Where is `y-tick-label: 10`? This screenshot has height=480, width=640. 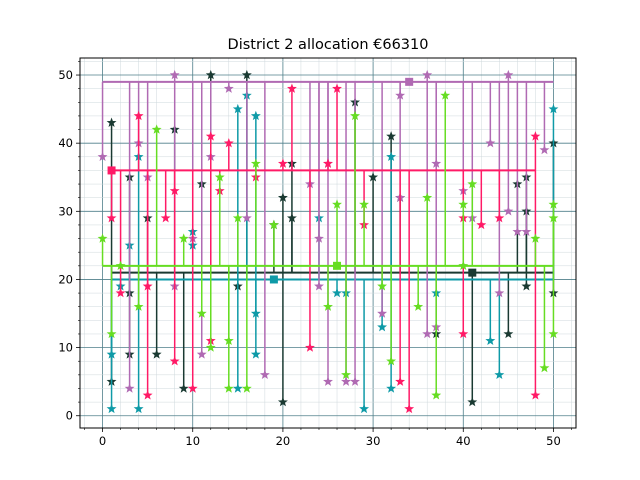 y-tick-label: 10 is located at coordinates (65, 348).